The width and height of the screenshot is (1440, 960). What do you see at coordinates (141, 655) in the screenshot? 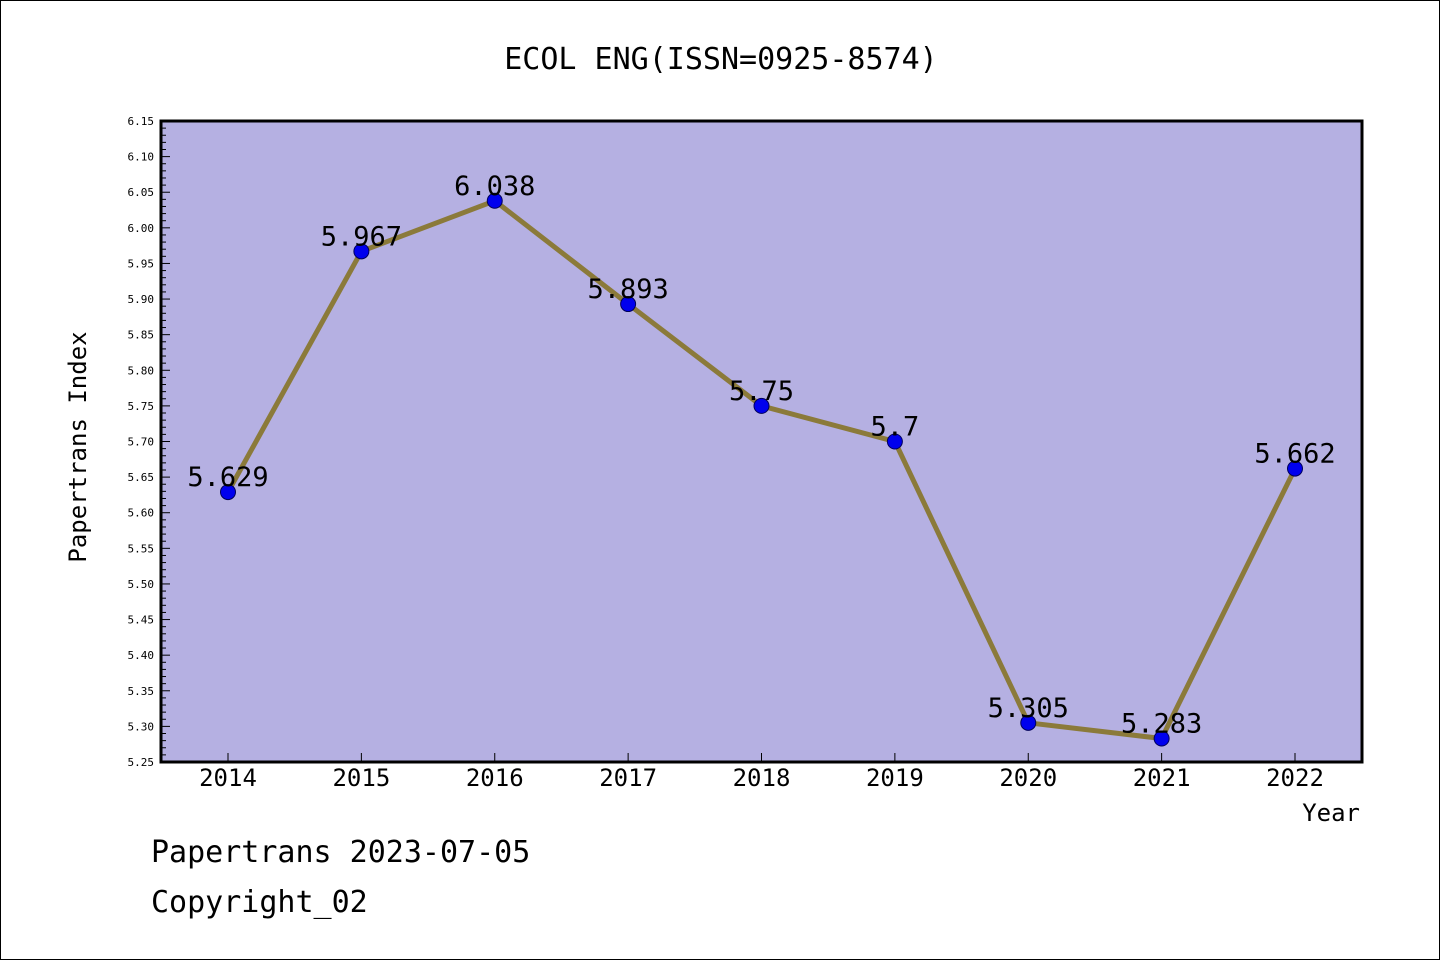
I see `y-tick-label: 5.40` at bounding box center [141, 655].